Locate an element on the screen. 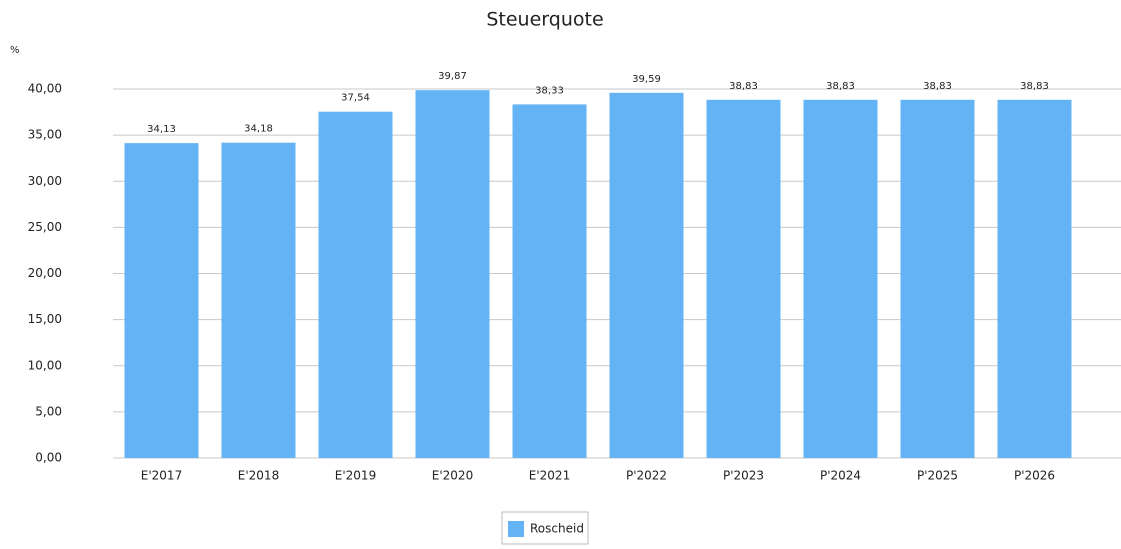  x-tick-label: E'2018 is located at coordinates (258, 476).